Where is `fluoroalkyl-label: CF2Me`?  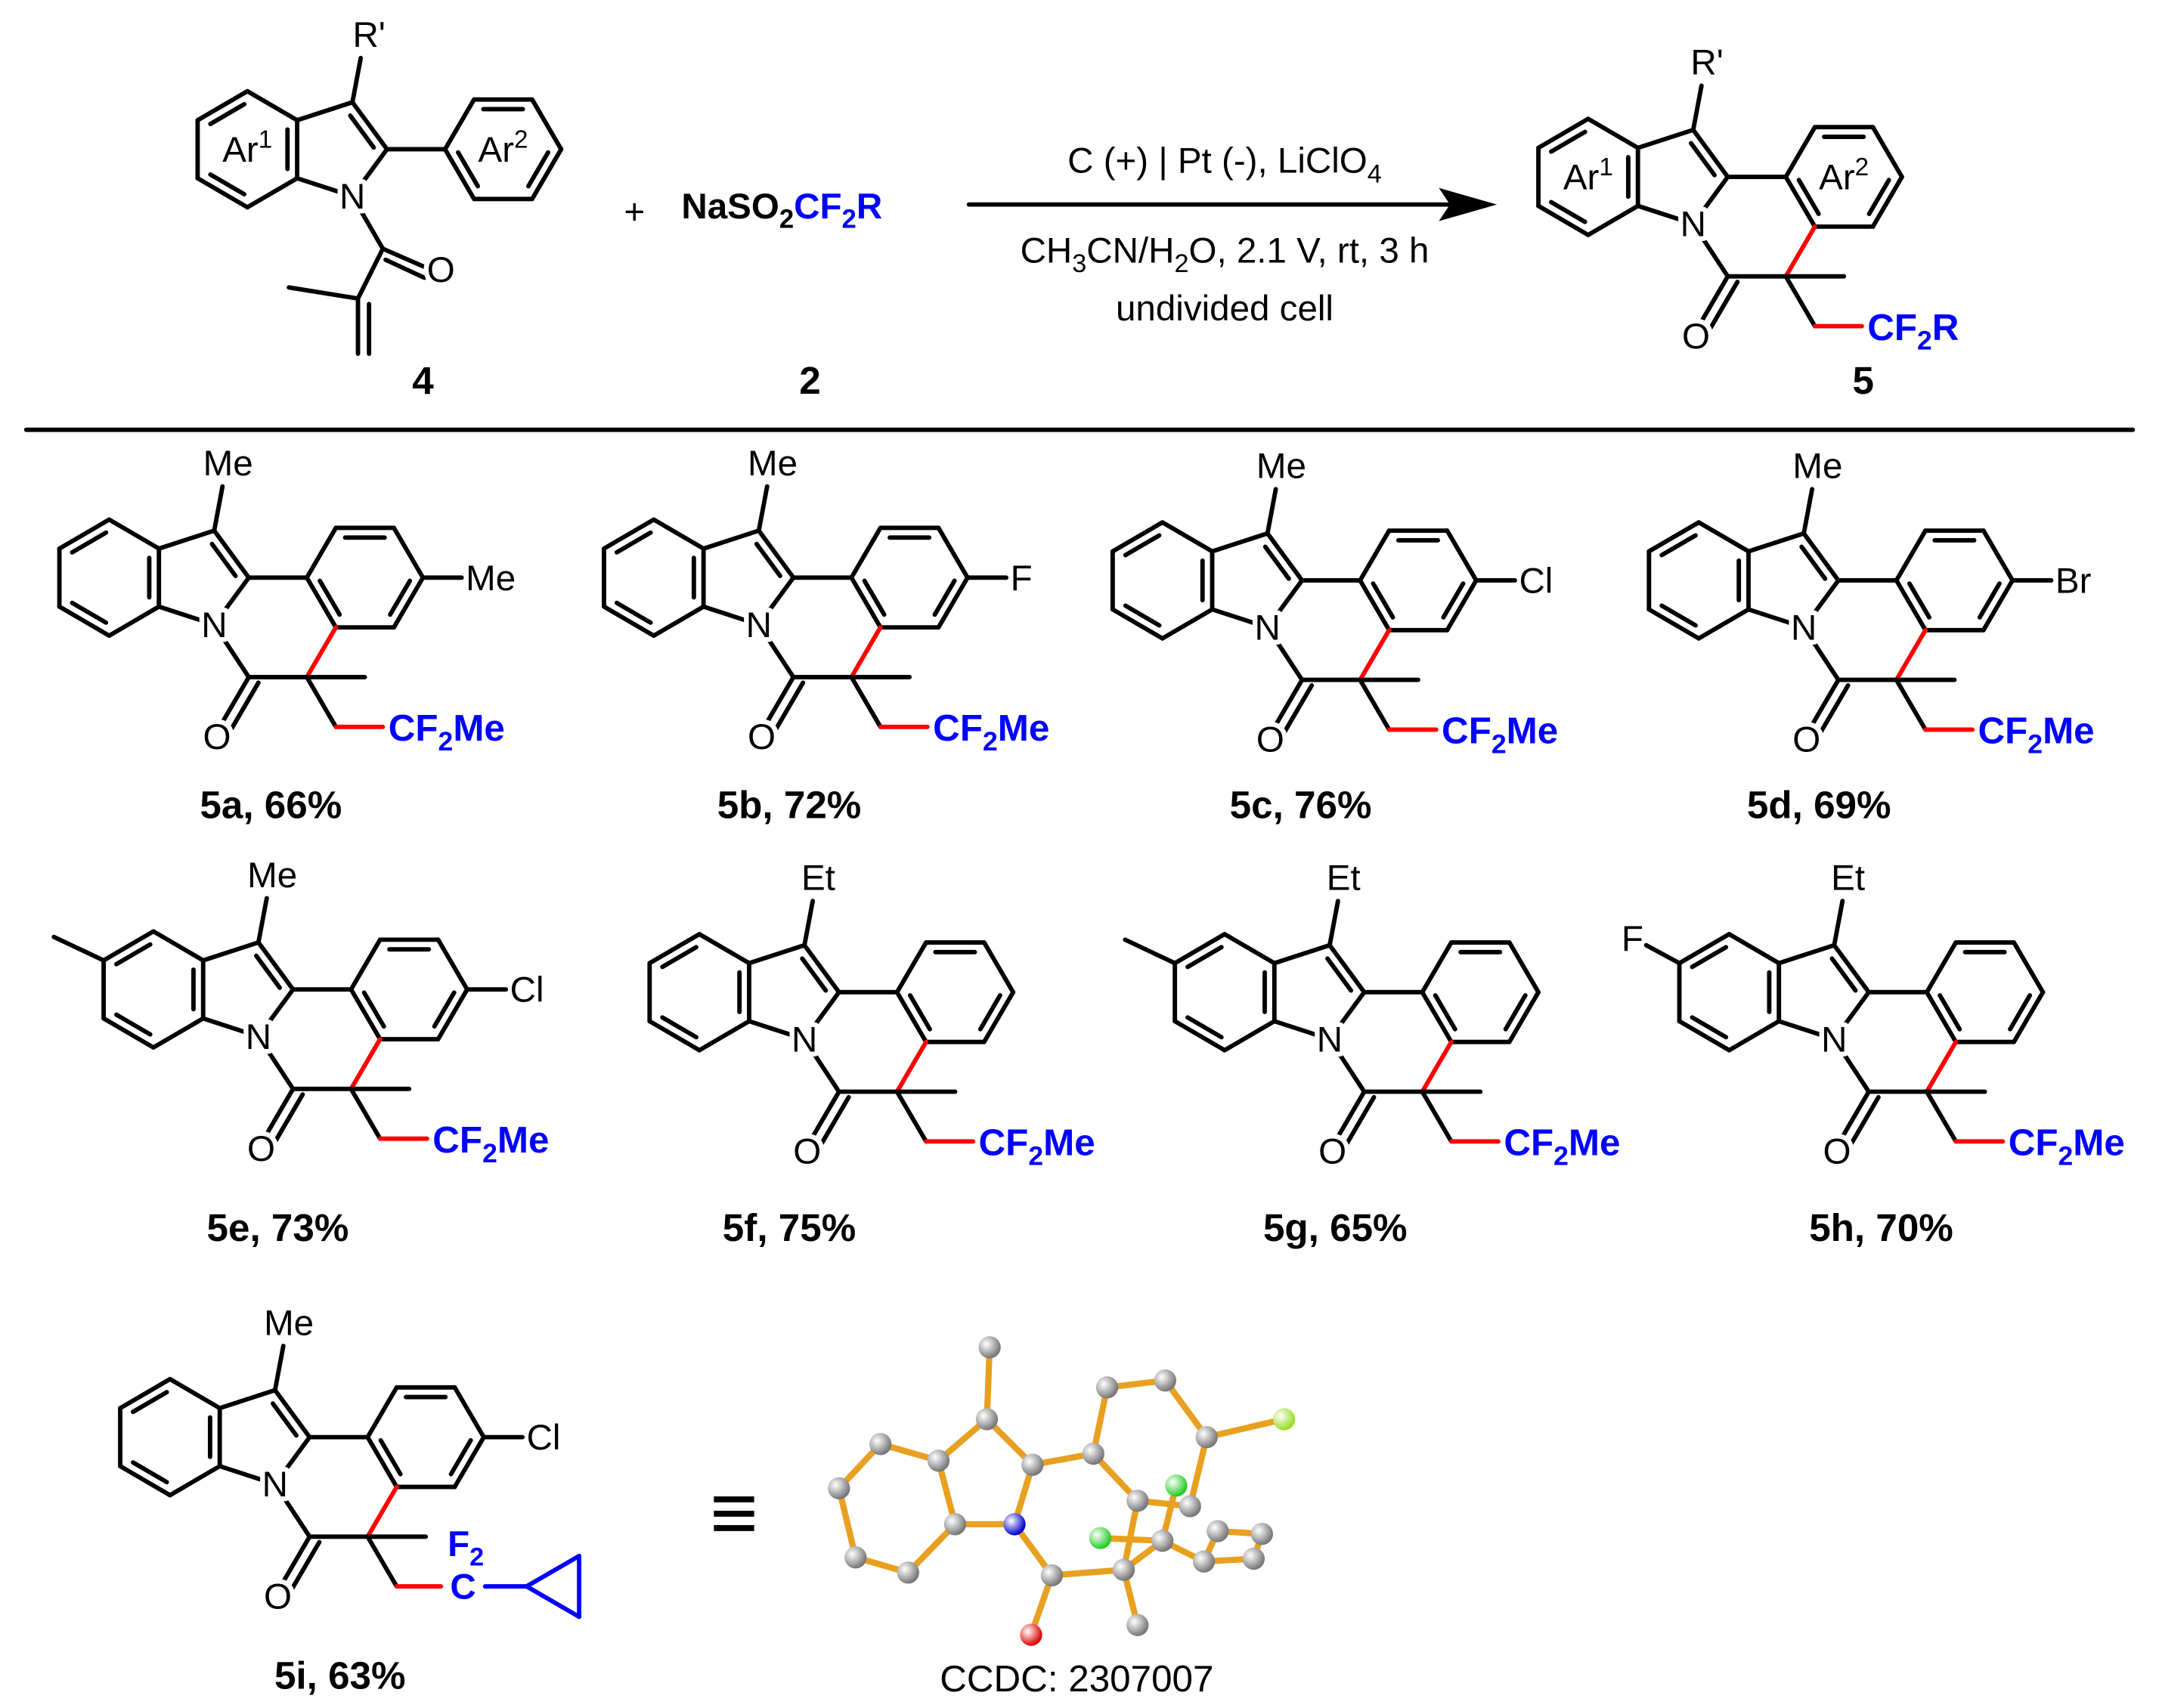 fluoroalkyl-label: CF2Me is located at coordinates (1500, 735).